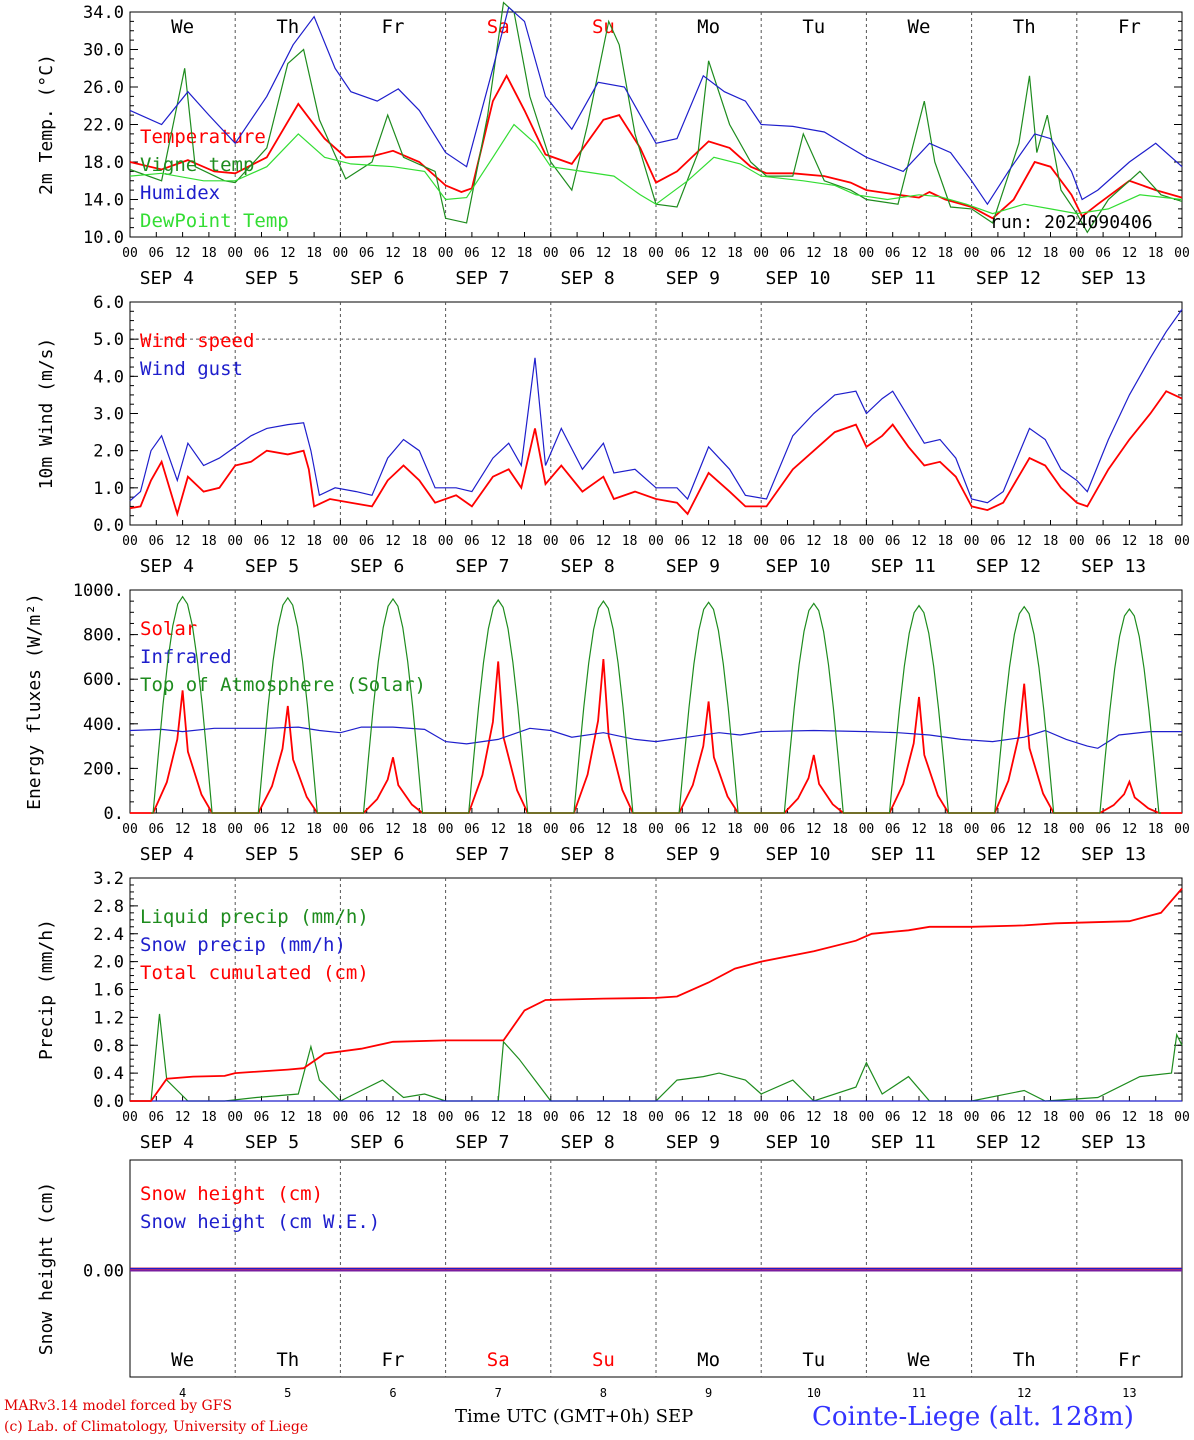  Describe the element at coordinates (1071, 222) in the screenshot. I see `run-annotation: run: 2024090406` at that location.